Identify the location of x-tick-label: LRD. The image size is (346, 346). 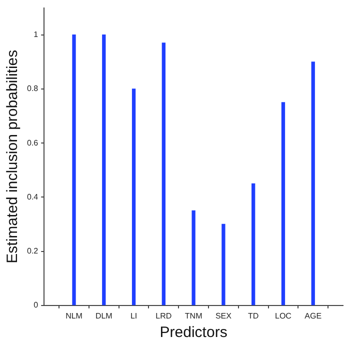
(164, 315).